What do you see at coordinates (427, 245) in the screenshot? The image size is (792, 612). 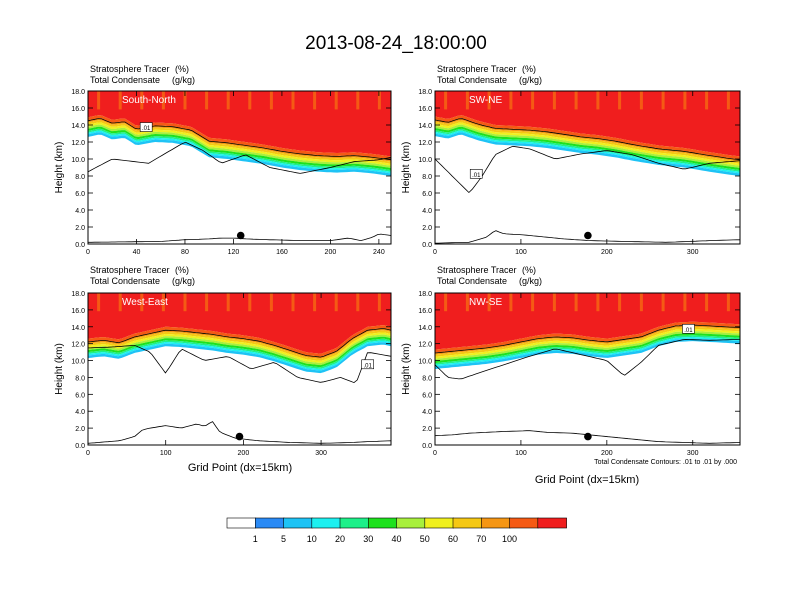 I see `y-tick-label: 0.0` at bounding box center [427, 245].